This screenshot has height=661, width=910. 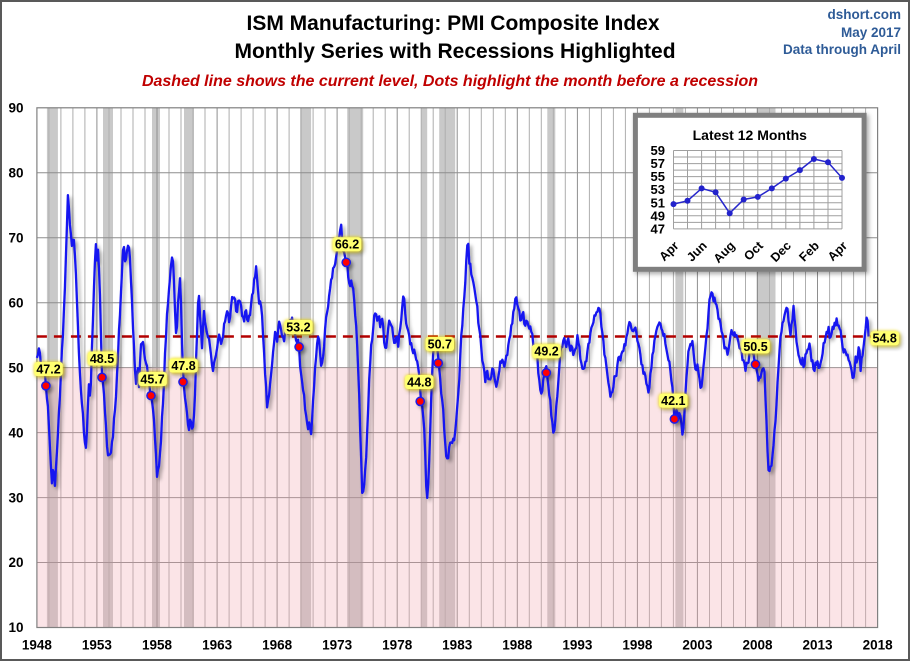 I want to click on svg-text: 50.7, so click(x=440, y=344).